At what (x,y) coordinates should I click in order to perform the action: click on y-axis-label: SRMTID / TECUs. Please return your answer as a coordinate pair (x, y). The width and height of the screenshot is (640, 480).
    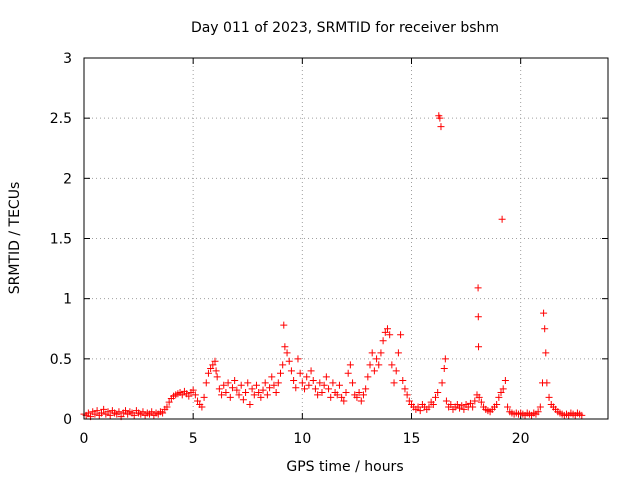
    Looking at the image, I should click on (15, 238).